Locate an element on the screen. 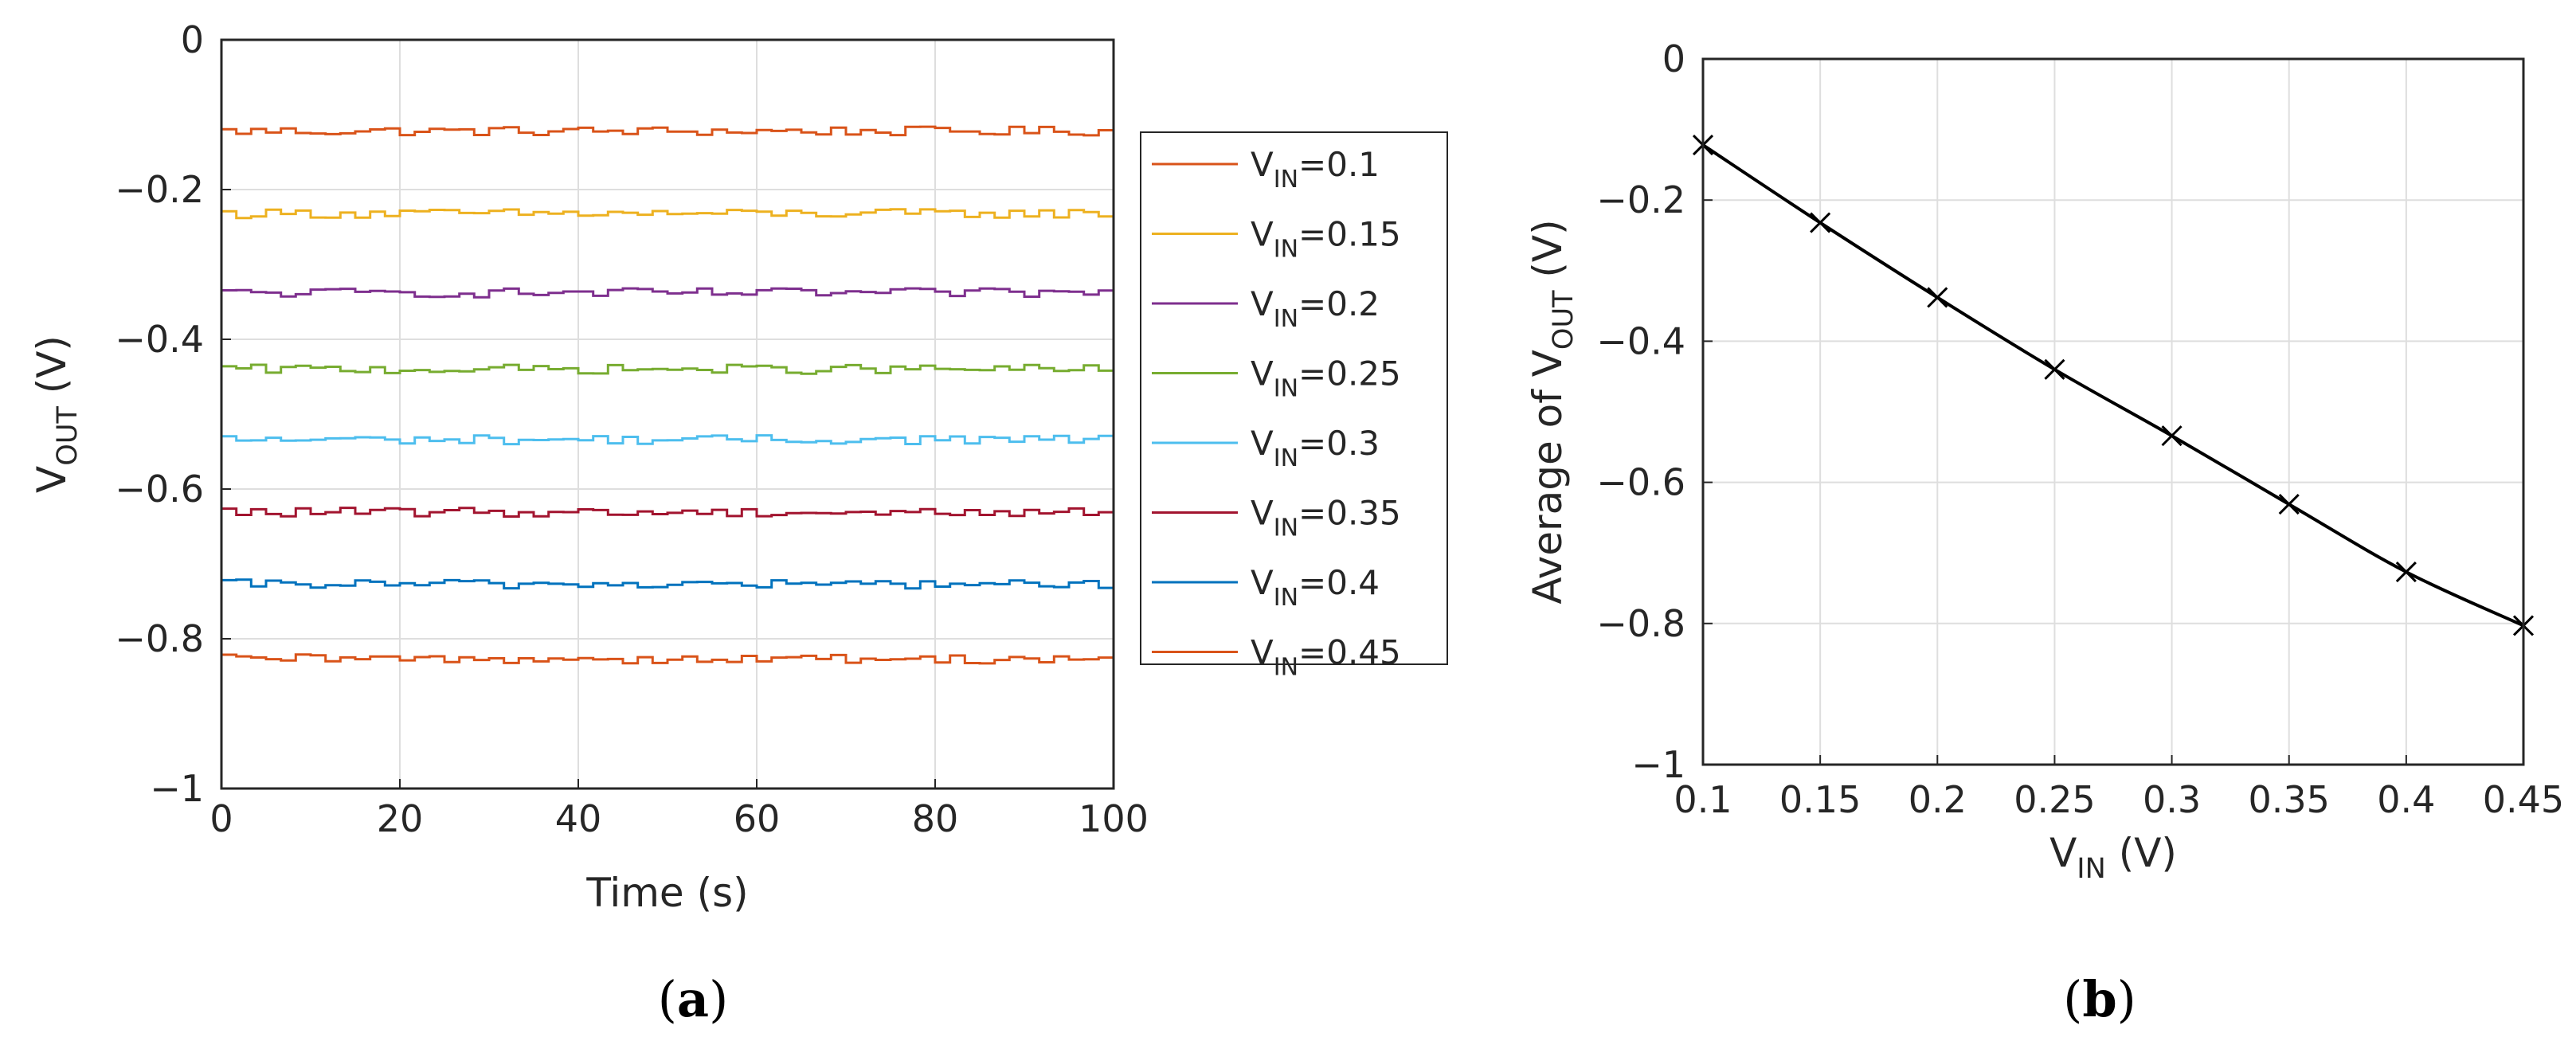  chart-a-y-axis-label-main: V is located at coordinates (52, 479).